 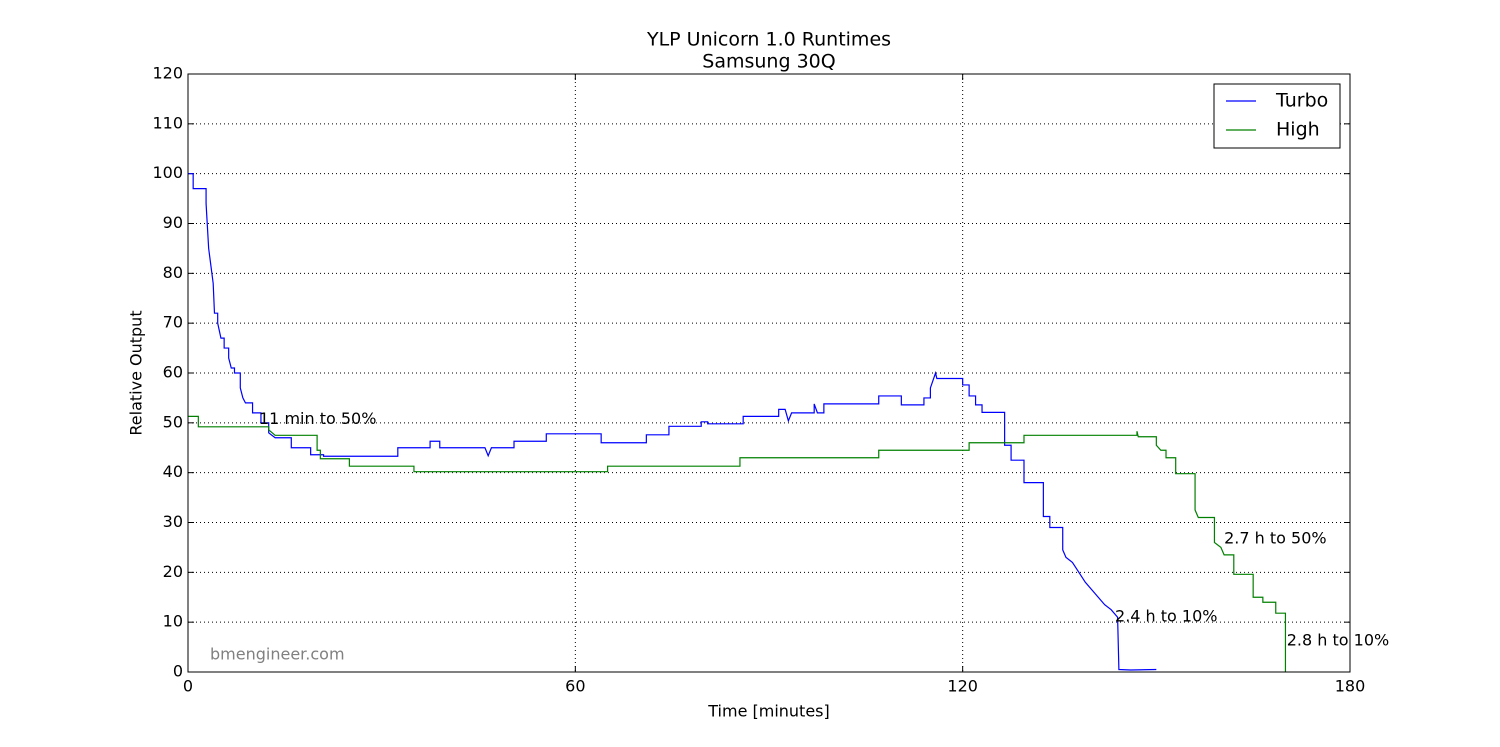 I want to click on y-axis-label: Relative Output, so click(x=136, y=372).